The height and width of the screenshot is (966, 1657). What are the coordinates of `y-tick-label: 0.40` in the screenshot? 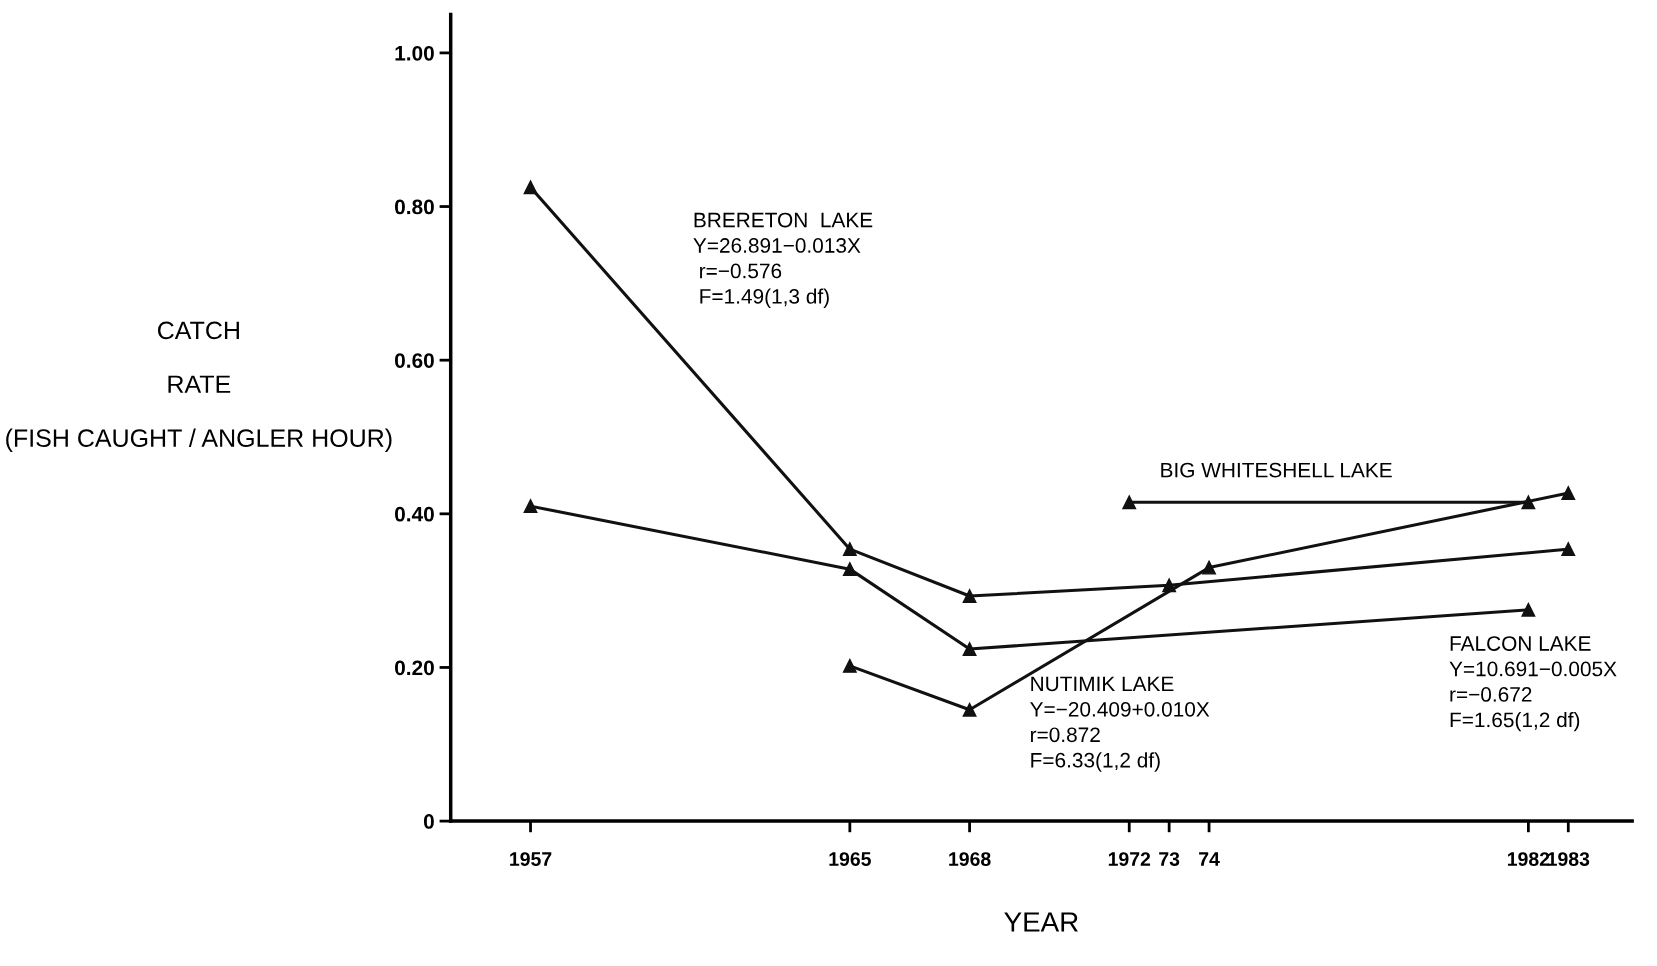 It's located at (414, 514).